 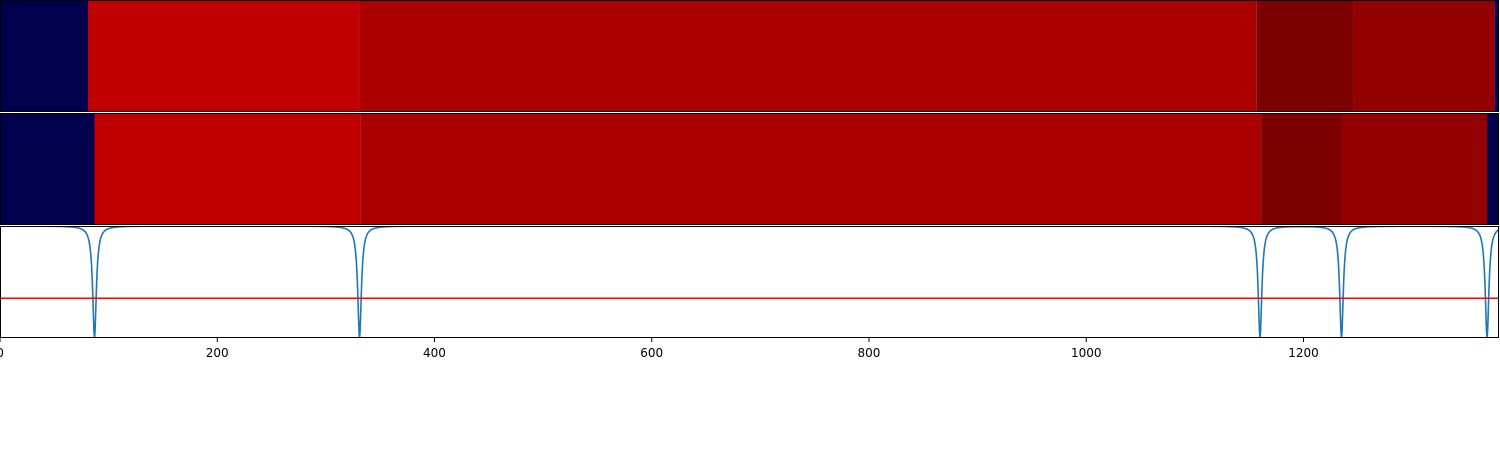 What do you see at coordinates (1303, 353) in the screenshot?
I see `x-tick-label-6: 1200` at bounding box center [1303, 353].